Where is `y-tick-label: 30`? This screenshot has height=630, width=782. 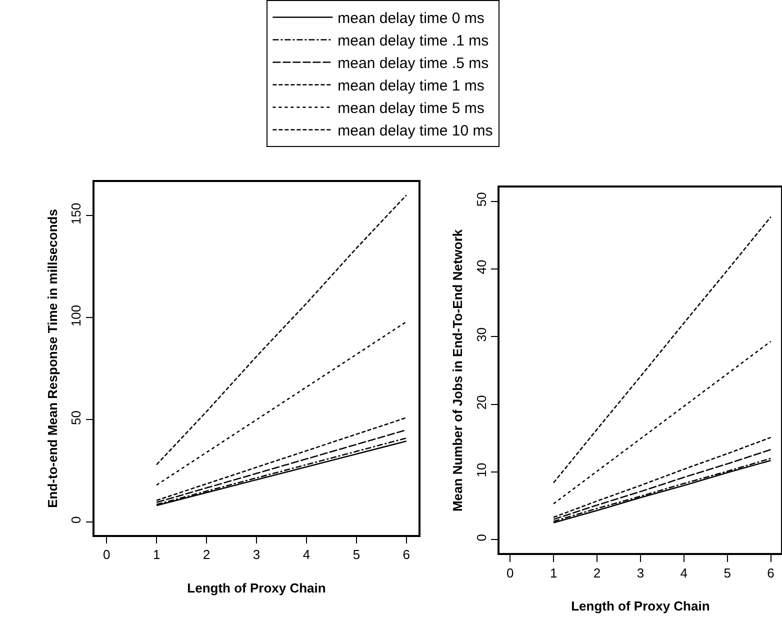 y-tick-label: 30 is located at coordinates (481, 334).